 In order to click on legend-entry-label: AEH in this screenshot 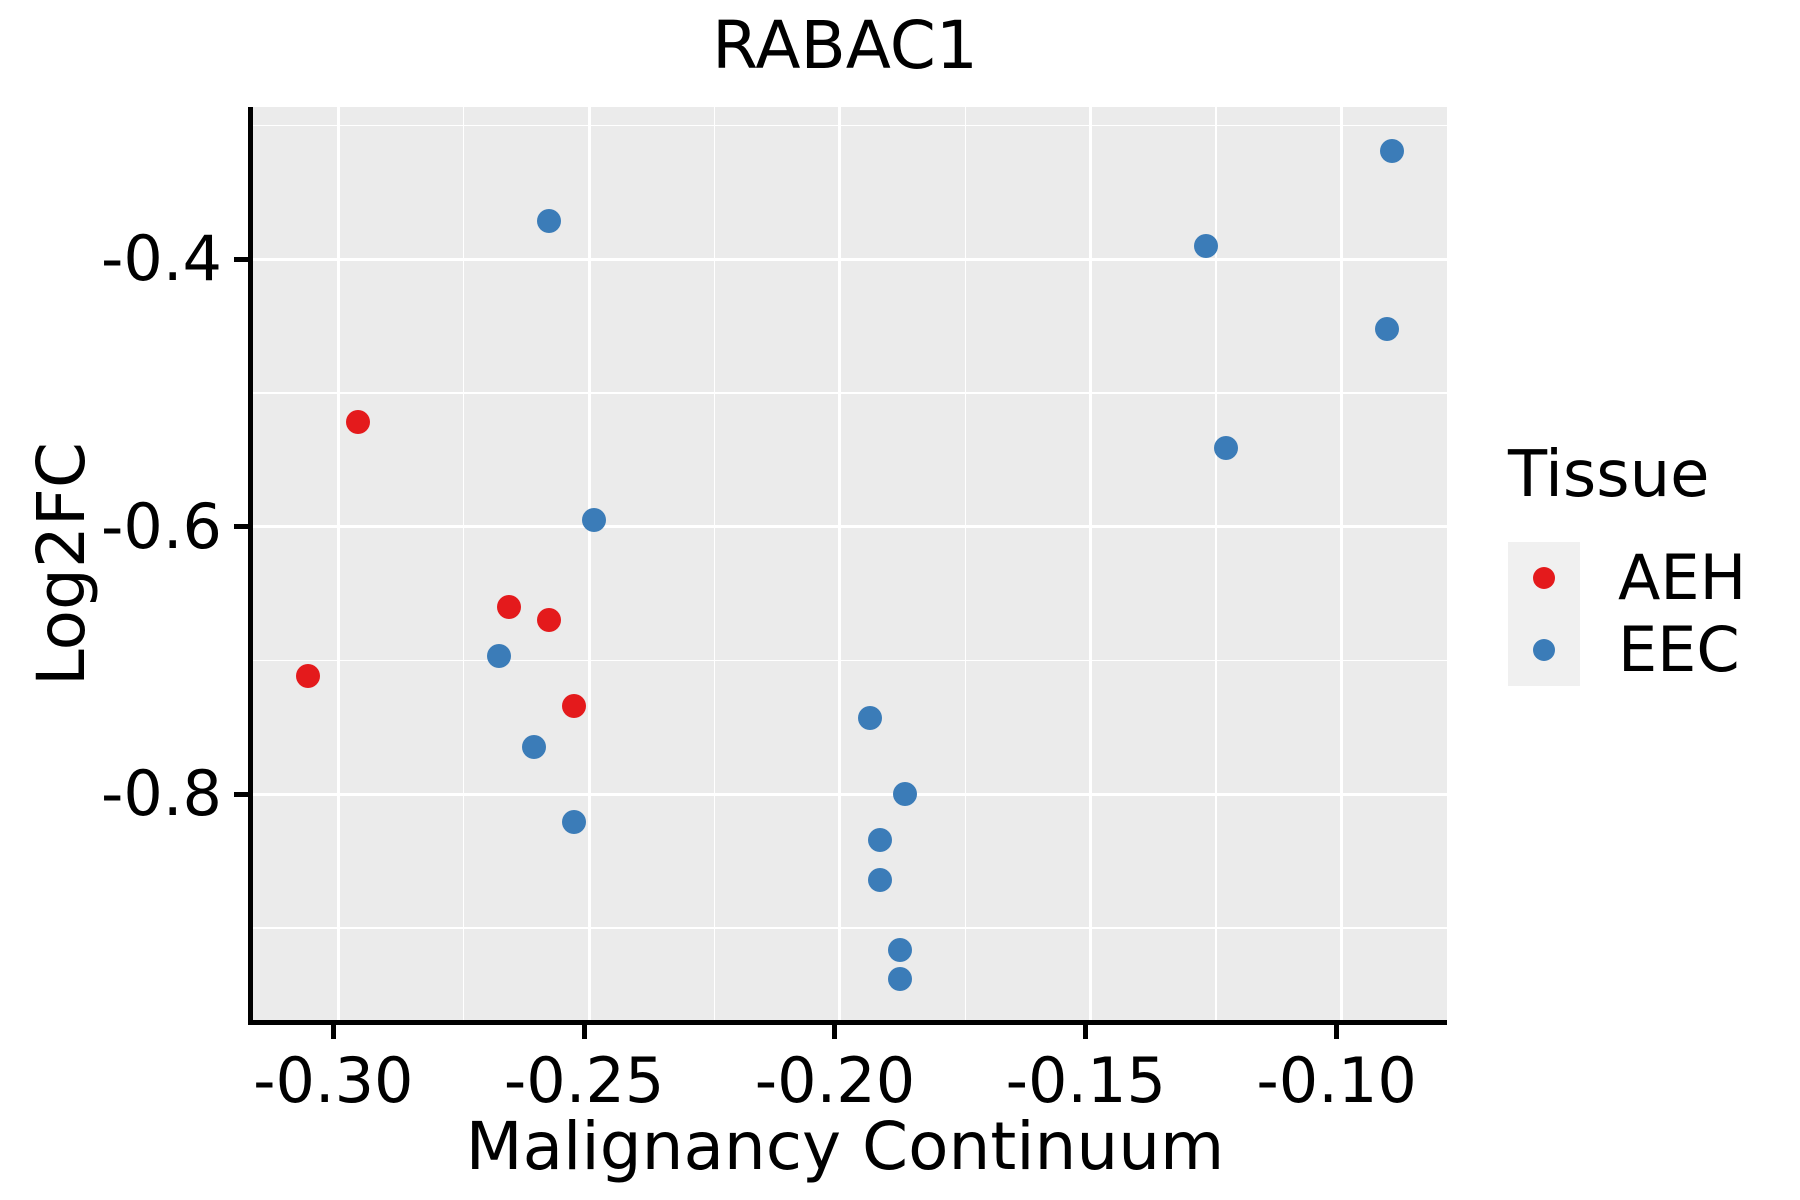, I will do `click(1682, 577)`.